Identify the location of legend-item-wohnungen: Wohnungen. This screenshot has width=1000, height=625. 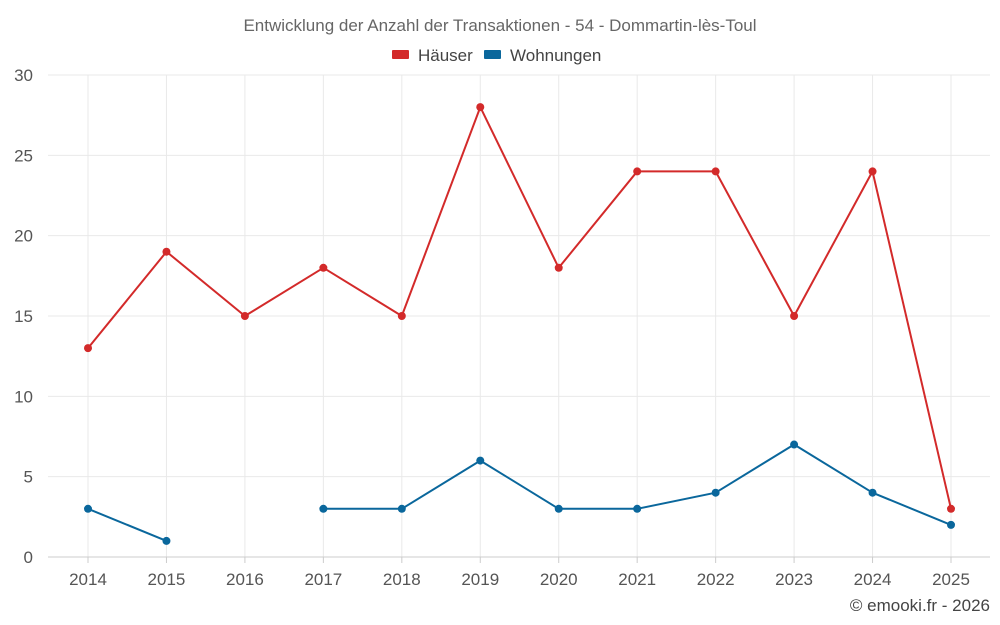
(542, 55).